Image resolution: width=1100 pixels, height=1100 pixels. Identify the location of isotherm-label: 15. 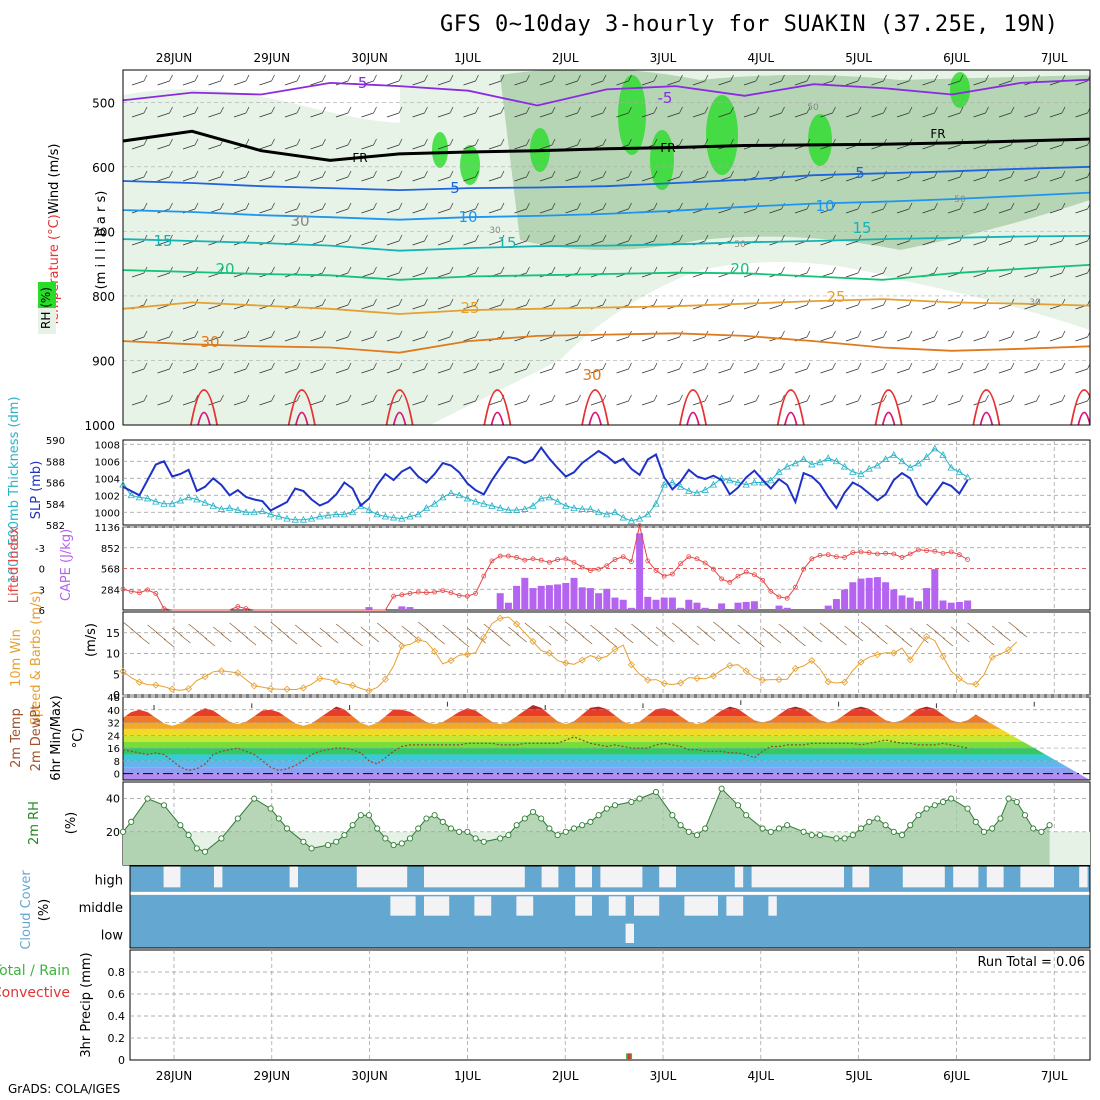
(506, 243).